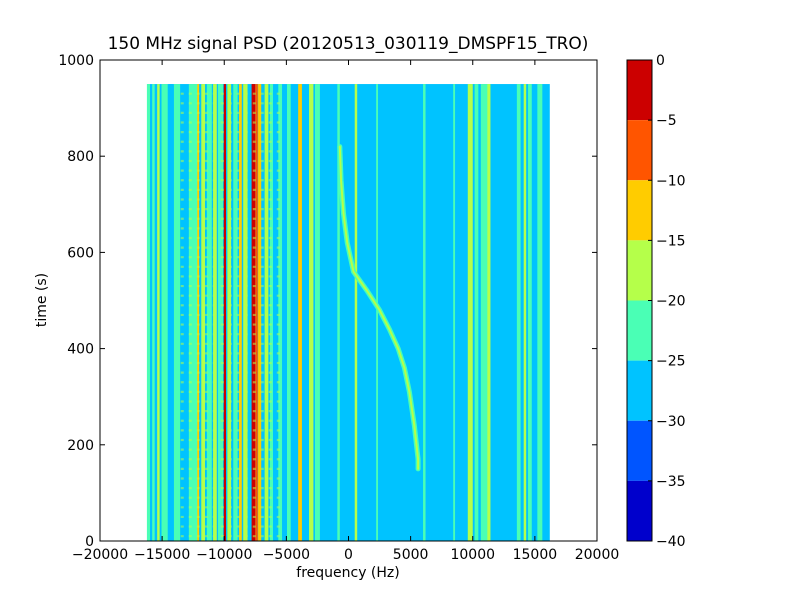 The image size is (800, 600). I want to click on x-tick-label: −5000, so click(286, 555).